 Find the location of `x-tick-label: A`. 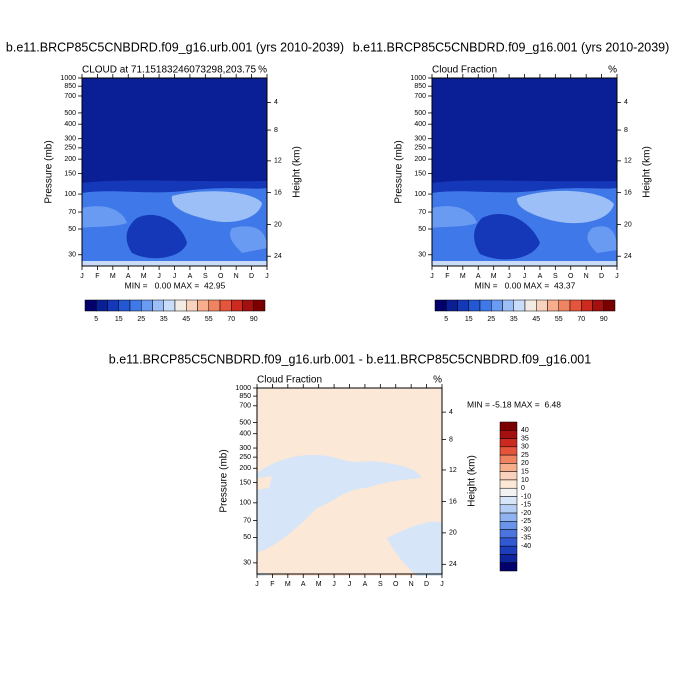

x-tick-label: A is located at coordinates (190, 276).